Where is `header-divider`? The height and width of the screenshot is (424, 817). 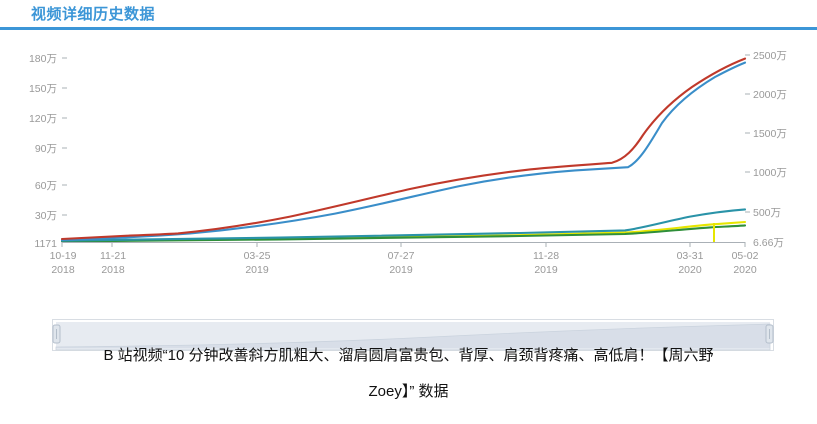
header-divider is located at coordinates (408, 28).